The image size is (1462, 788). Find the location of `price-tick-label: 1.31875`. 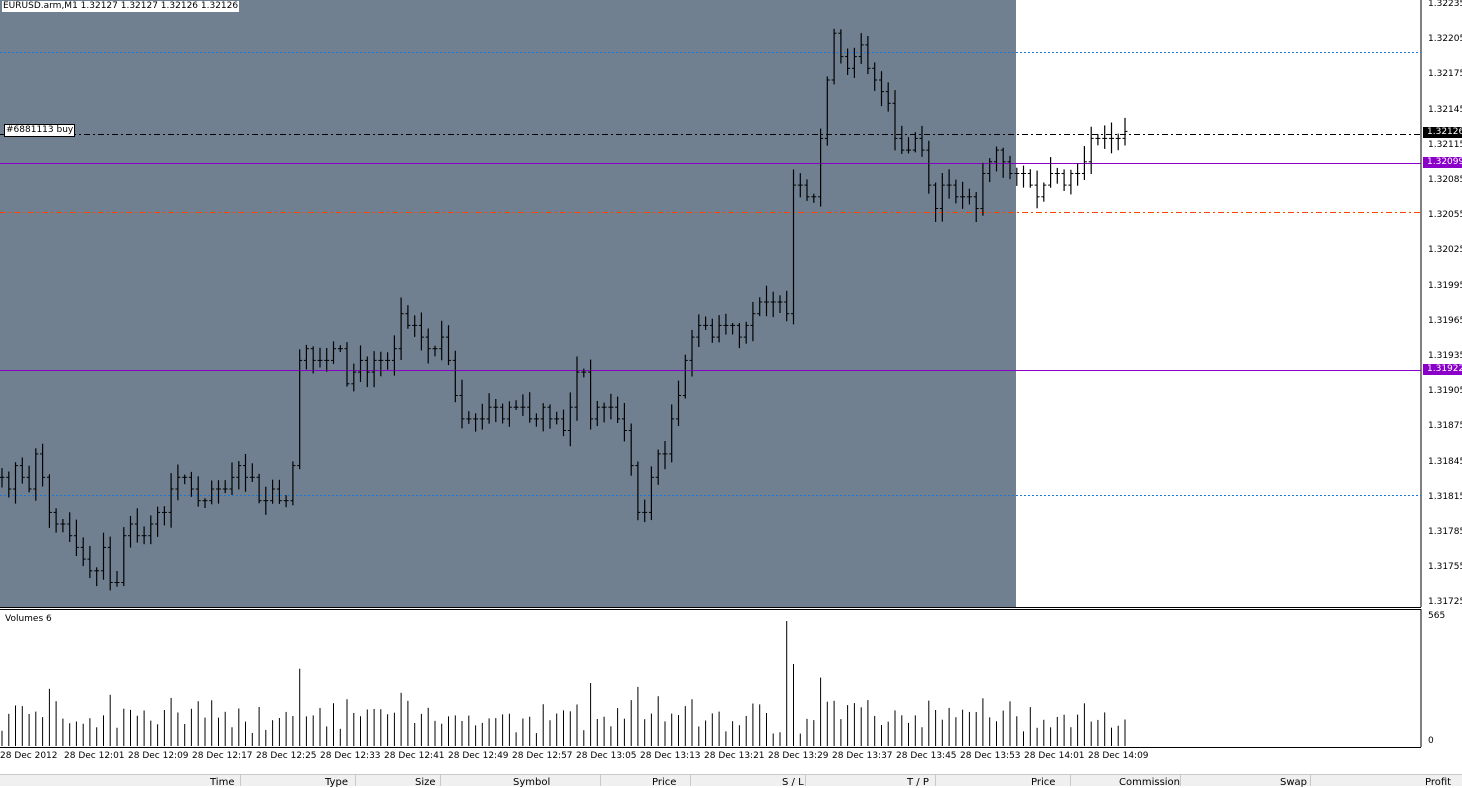

price-tick-label: 1.31875 is located at coordinates (1445, 426).